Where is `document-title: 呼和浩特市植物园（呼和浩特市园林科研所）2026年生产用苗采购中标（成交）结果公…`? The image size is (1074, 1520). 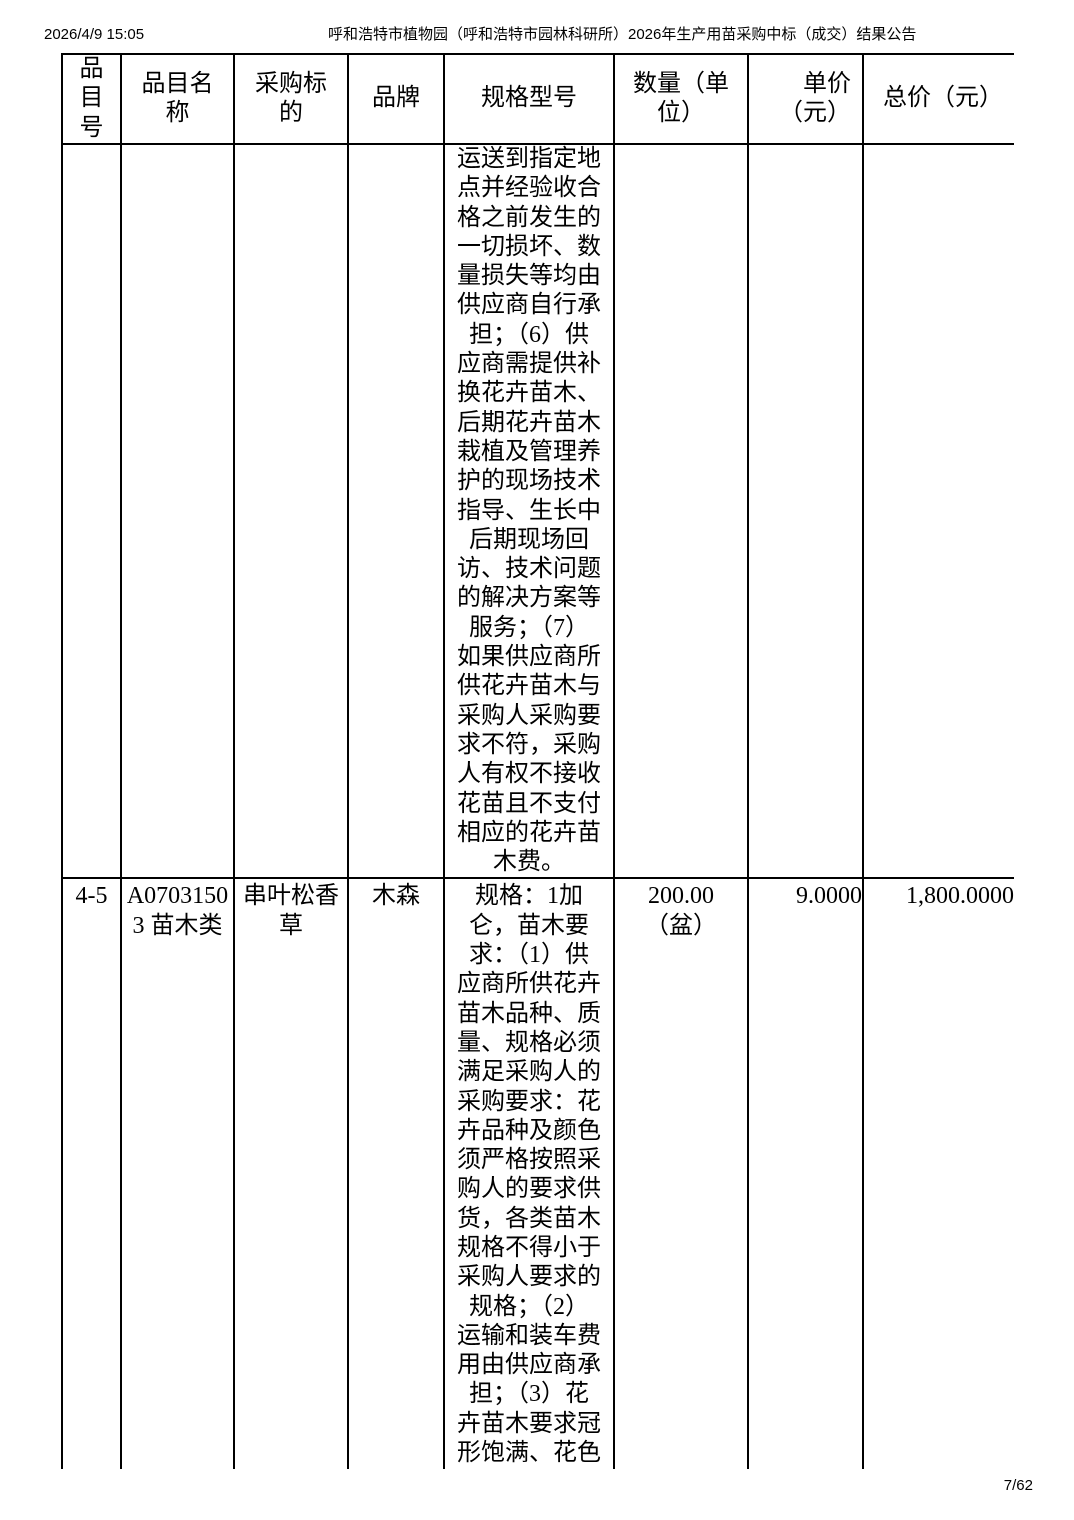
document-title: 呼和浩特市植物园（呼和浩特市园林科研所）2026年生产用苗采购中标（成交）结果公… is located at coordinates (622, 34).